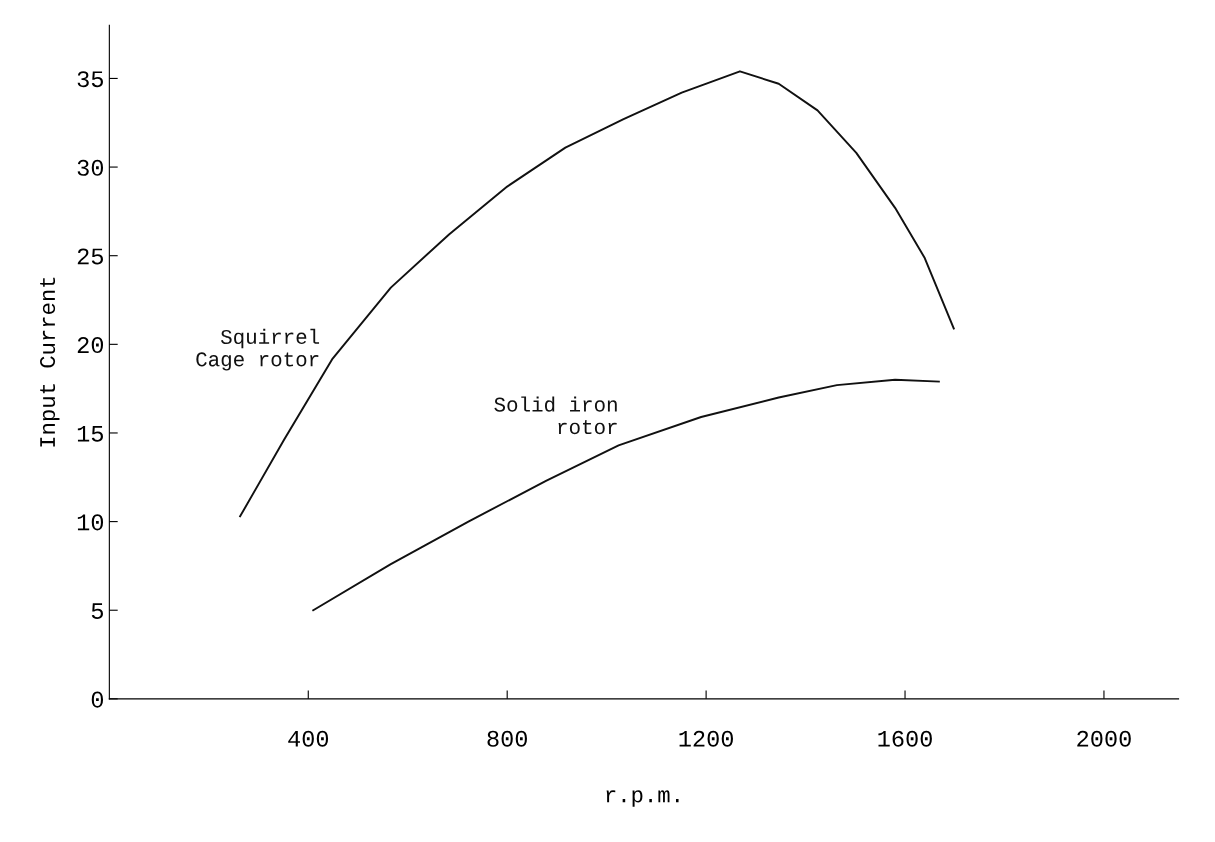  I want to click on y-tick-label: 35, so click(90, 79).